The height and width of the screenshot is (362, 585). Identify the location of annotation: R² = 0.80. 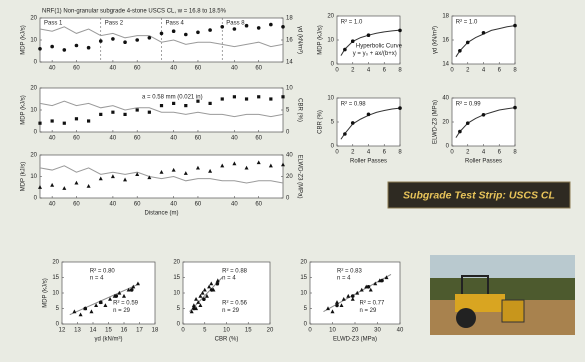
(103, 271).